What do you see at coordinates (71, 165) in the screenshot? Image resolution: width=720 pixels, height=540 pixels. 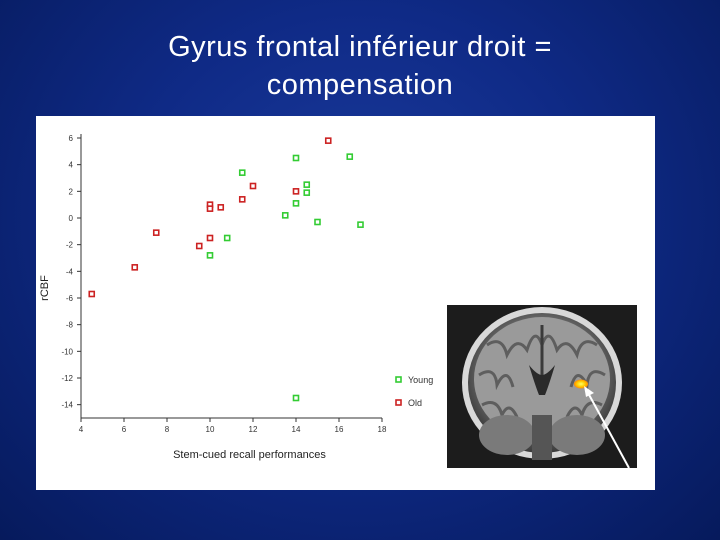 I see `y-tick-label: 4` at bounding box center [71, 165].